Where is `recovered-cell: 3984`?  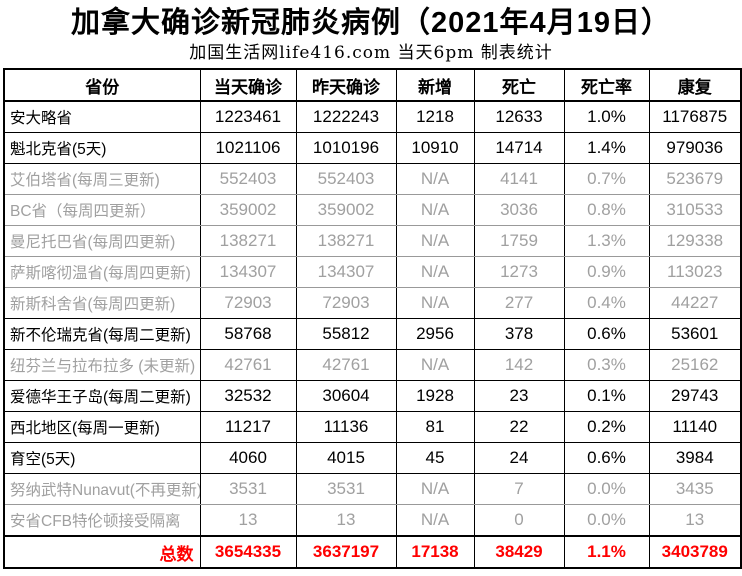 recovered-cell: 3984 is located at coordinates (695, 458).